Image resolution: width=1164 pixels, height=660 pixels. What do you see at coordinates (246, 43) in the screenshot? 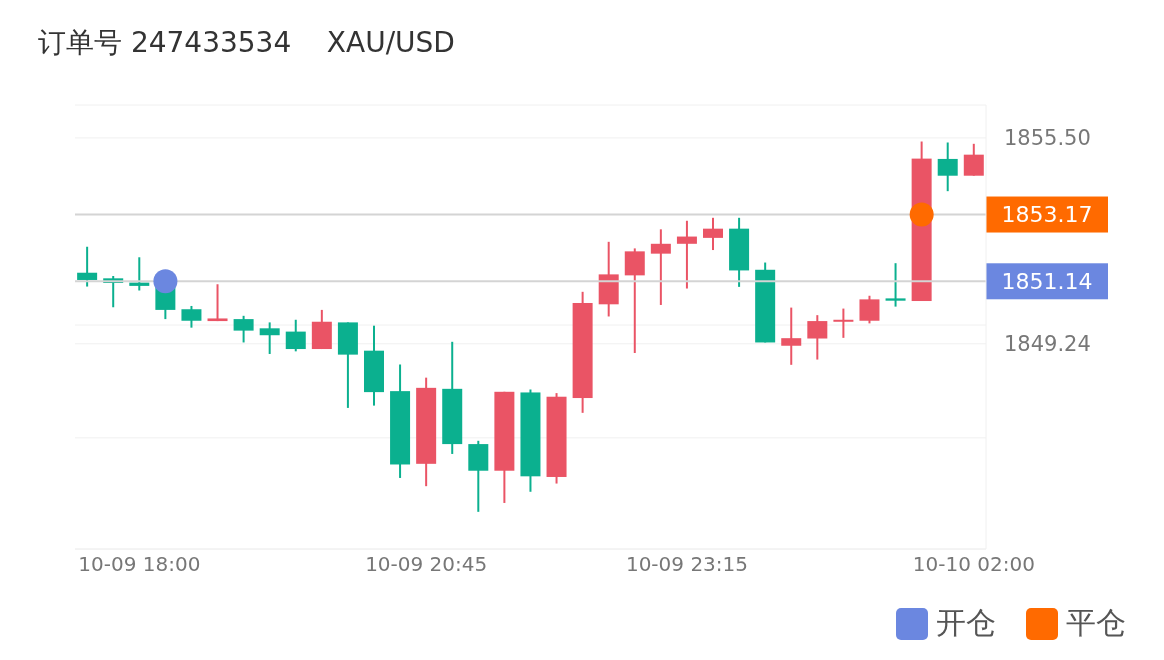
I see `chart-title: 订单号 247433534 XAU/USD` at bounding box center [246, 43].